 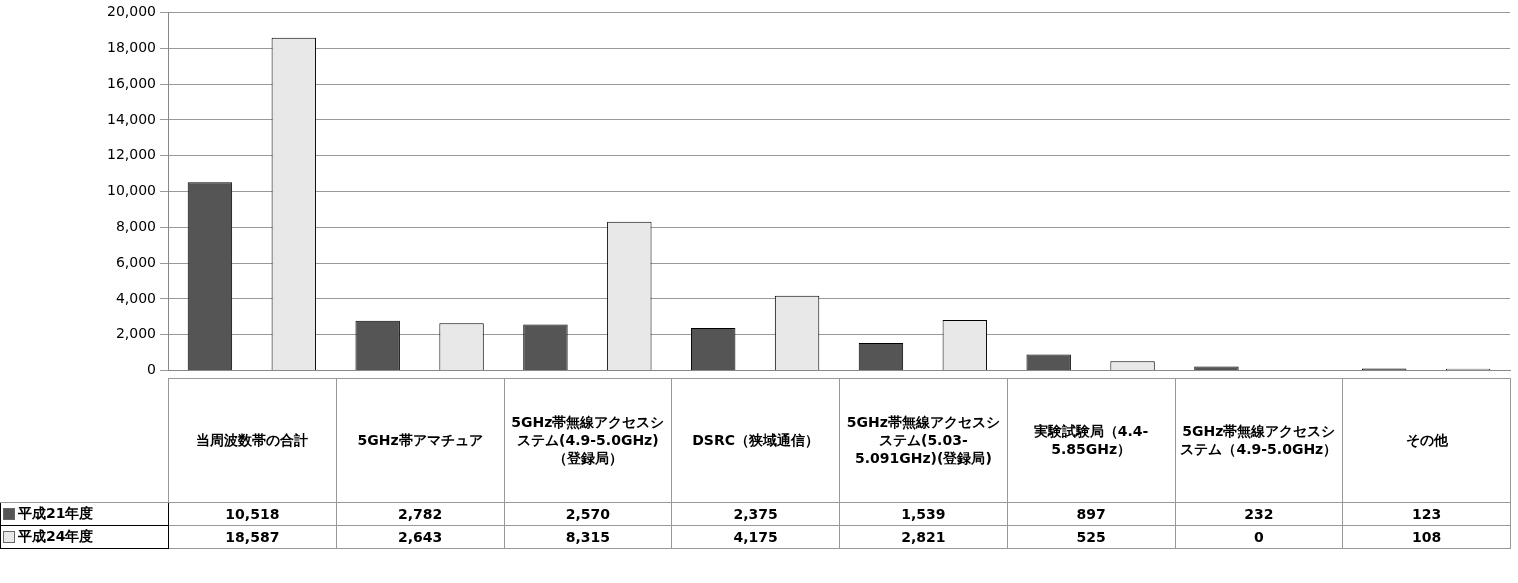 I want to click on y-tick-label: 4,000, so click(x=135, y=297).